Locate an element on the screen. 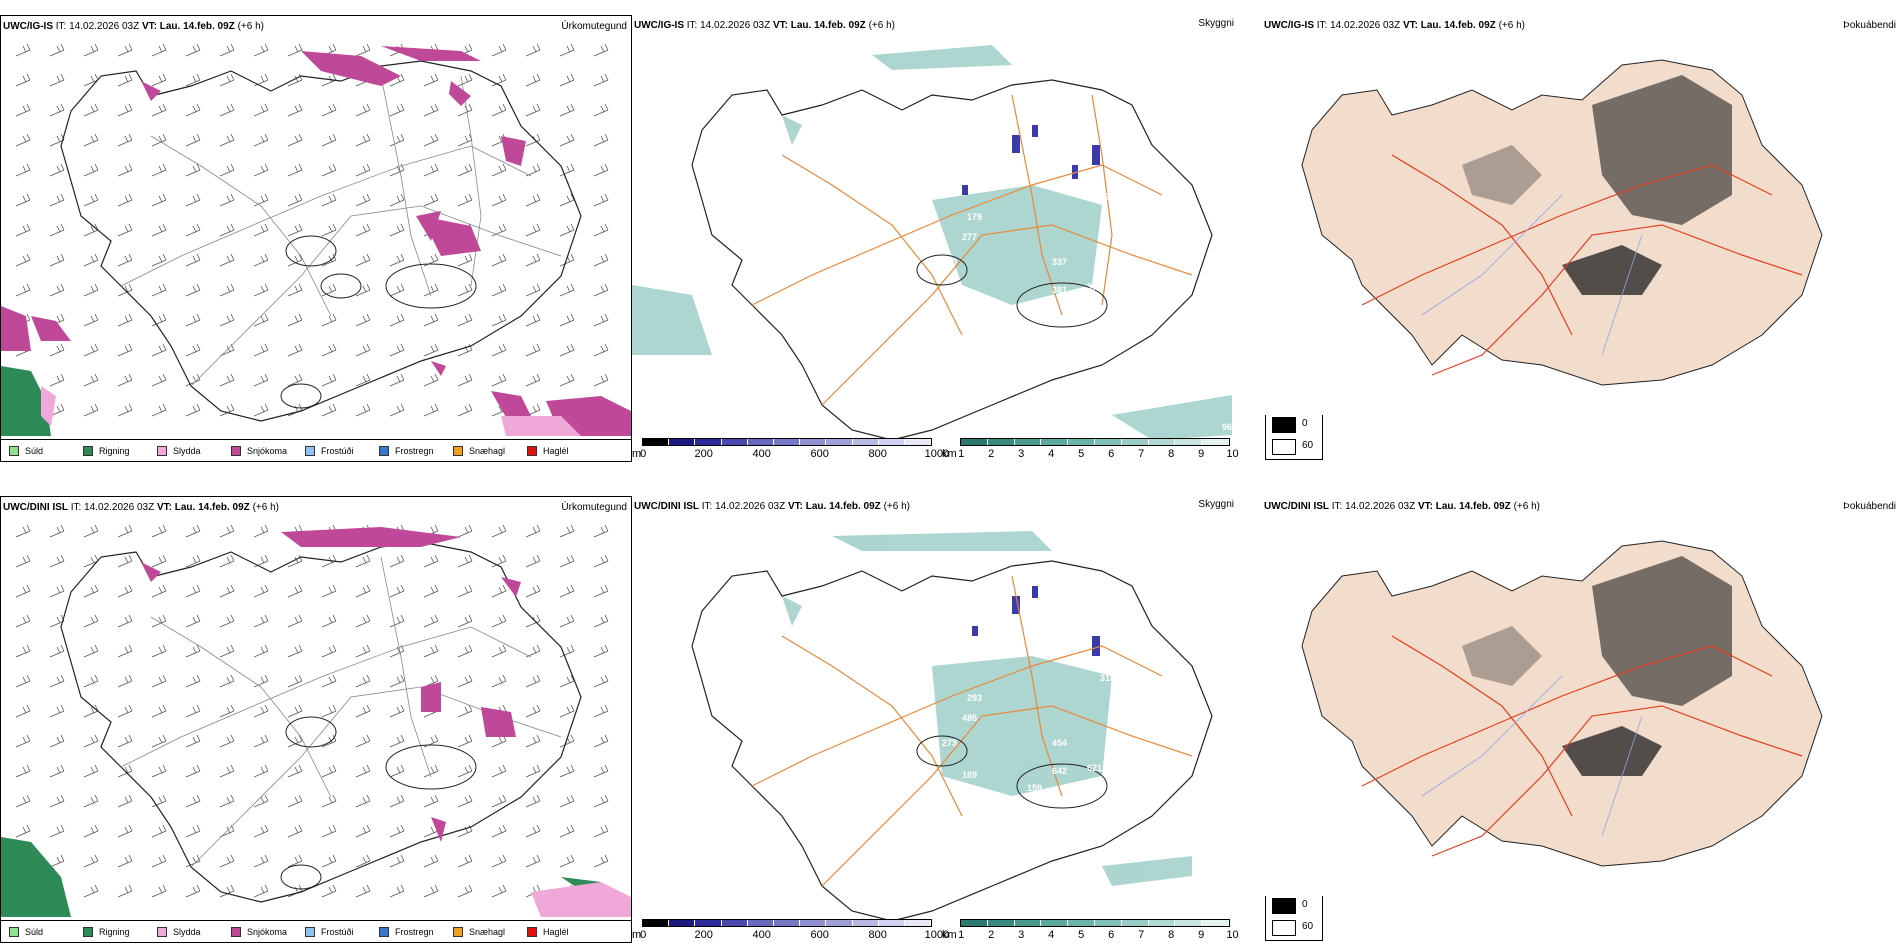 This screenshot has width=1900, height=950. legend-label: Haglél is located at coordinates (556, 932).